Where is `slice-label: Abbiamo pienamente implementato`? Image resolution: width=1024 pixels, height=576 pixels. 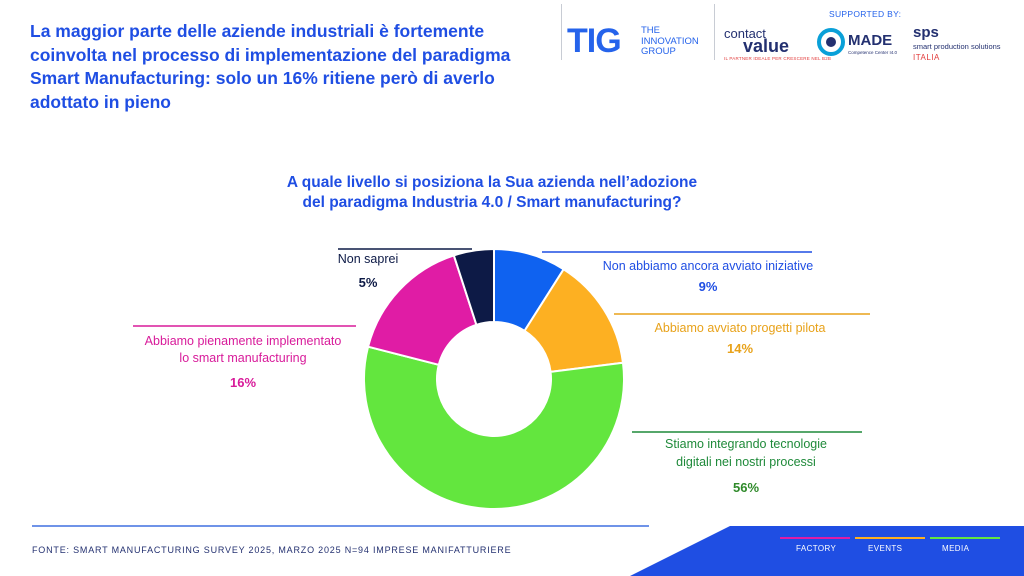 slice-label: Abbiamo pienamente implementato is located at coordinates (243, 341).